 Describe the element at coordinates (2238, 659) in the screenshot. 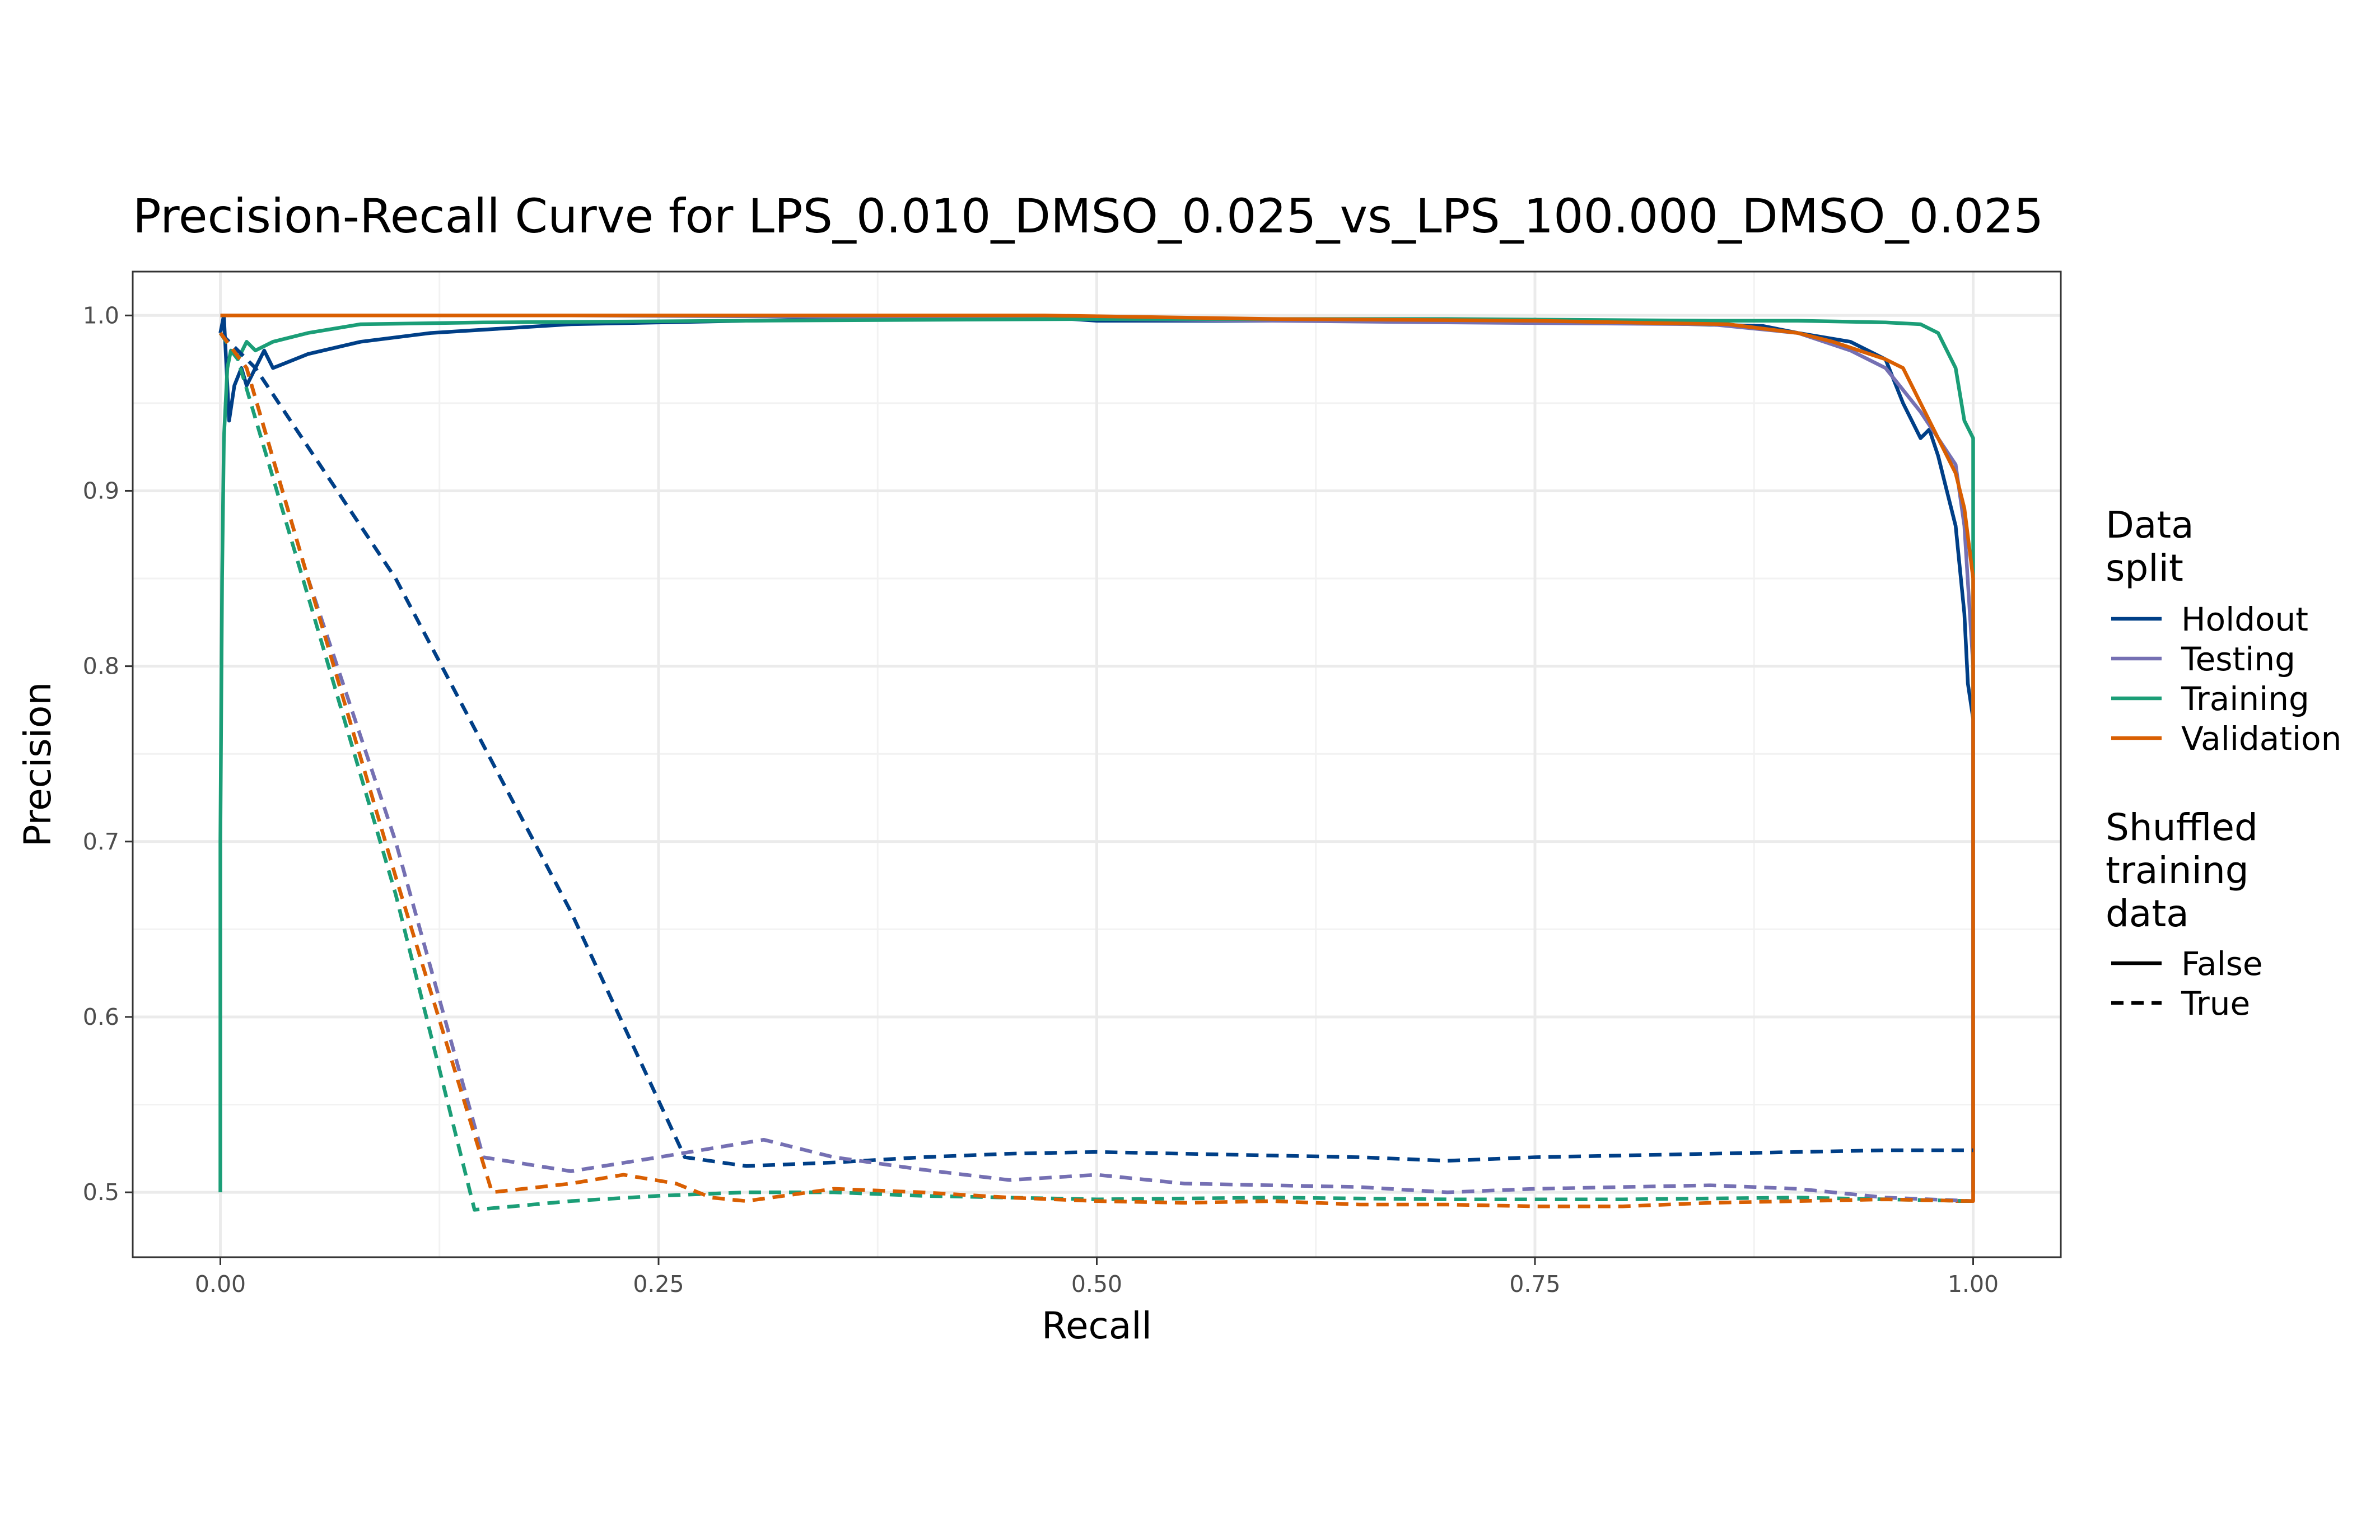

I see `legend-label-testing: Testing` at that location.